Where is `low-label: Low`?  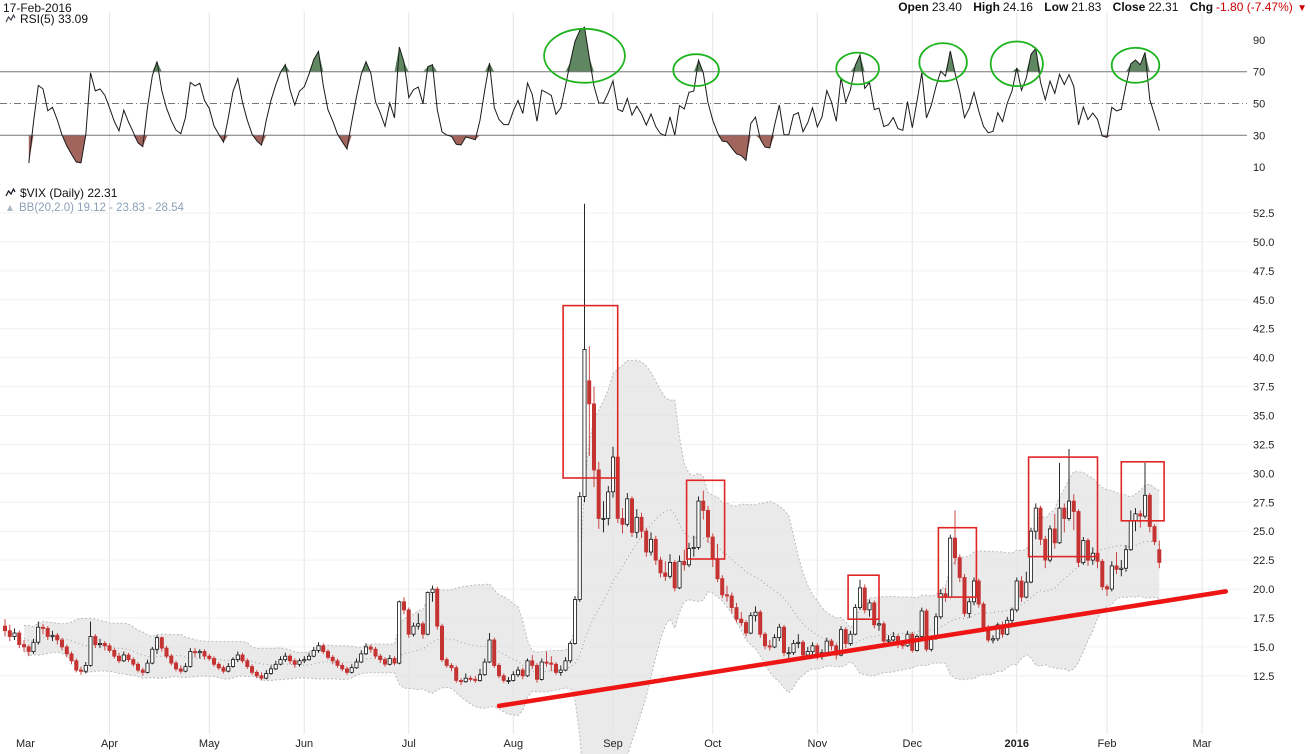 low-label: Low is located at coordinates (1056, 7).